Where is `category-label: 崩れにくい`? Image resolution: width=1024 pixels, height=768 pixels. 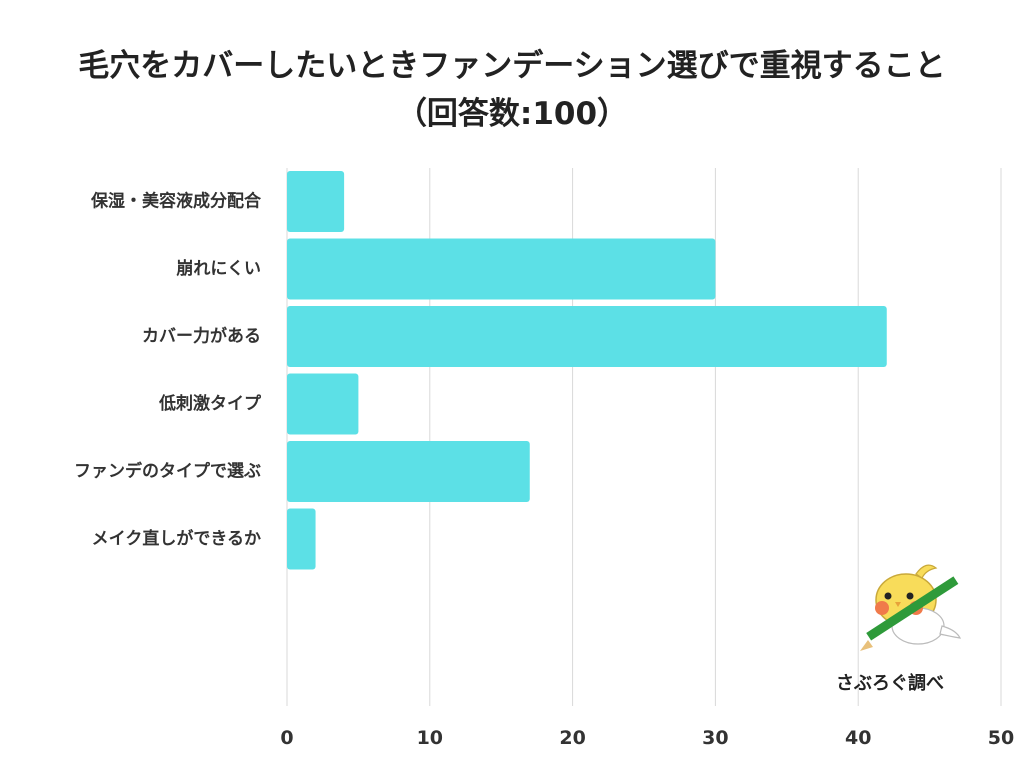 category-label: 崩れにくい is located at coordinates (218, 268).